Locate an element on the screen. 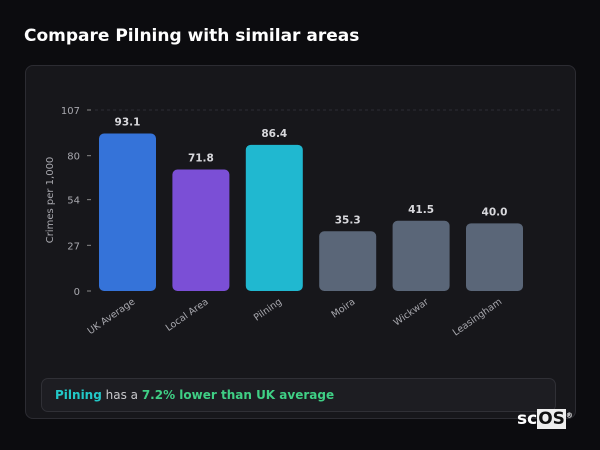 The height and width of the screenshot is (450, 600). comparison-summary: Pilning has a 7.2% lower than UK average is located at coordinates (298, 395).